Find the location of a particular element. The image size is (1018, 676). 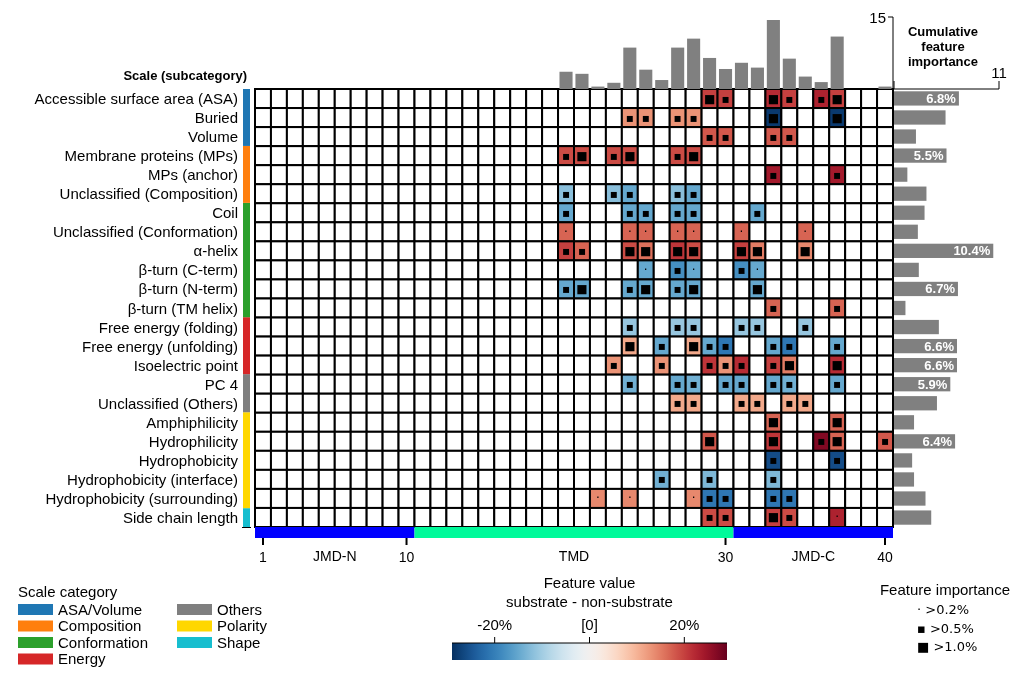

y-tick-label: Free energy (folding) is located at coordinates (168, 327).